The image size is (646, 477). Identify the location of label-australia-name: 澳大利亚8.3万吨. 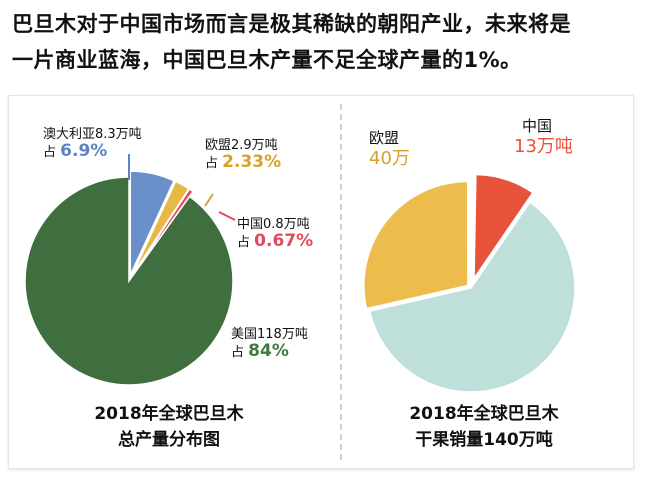
(92, 134).